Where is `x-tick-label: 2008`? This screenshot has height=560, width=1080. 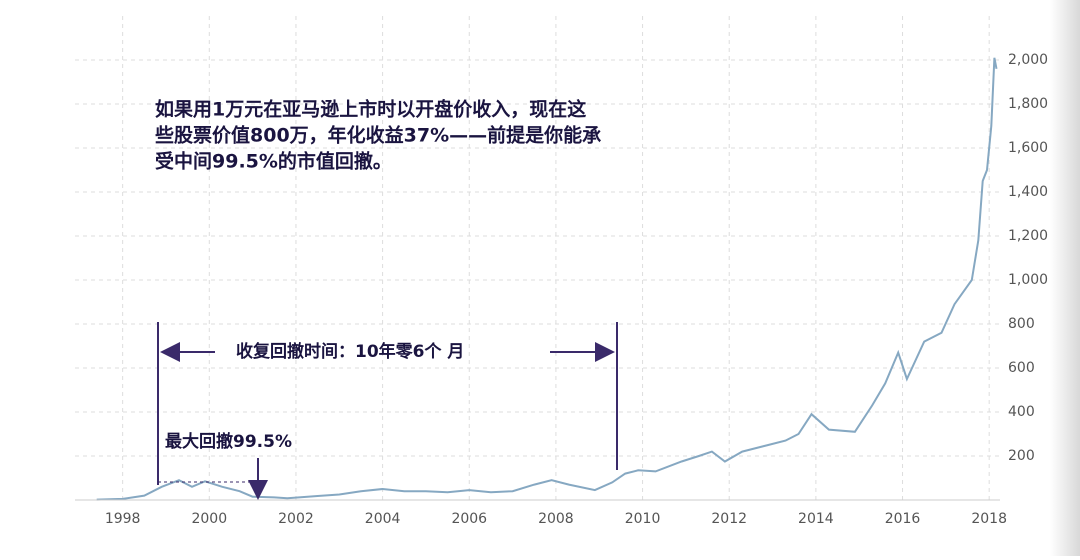 x-tick-label: 2008 is located at coordinates (556, 519).